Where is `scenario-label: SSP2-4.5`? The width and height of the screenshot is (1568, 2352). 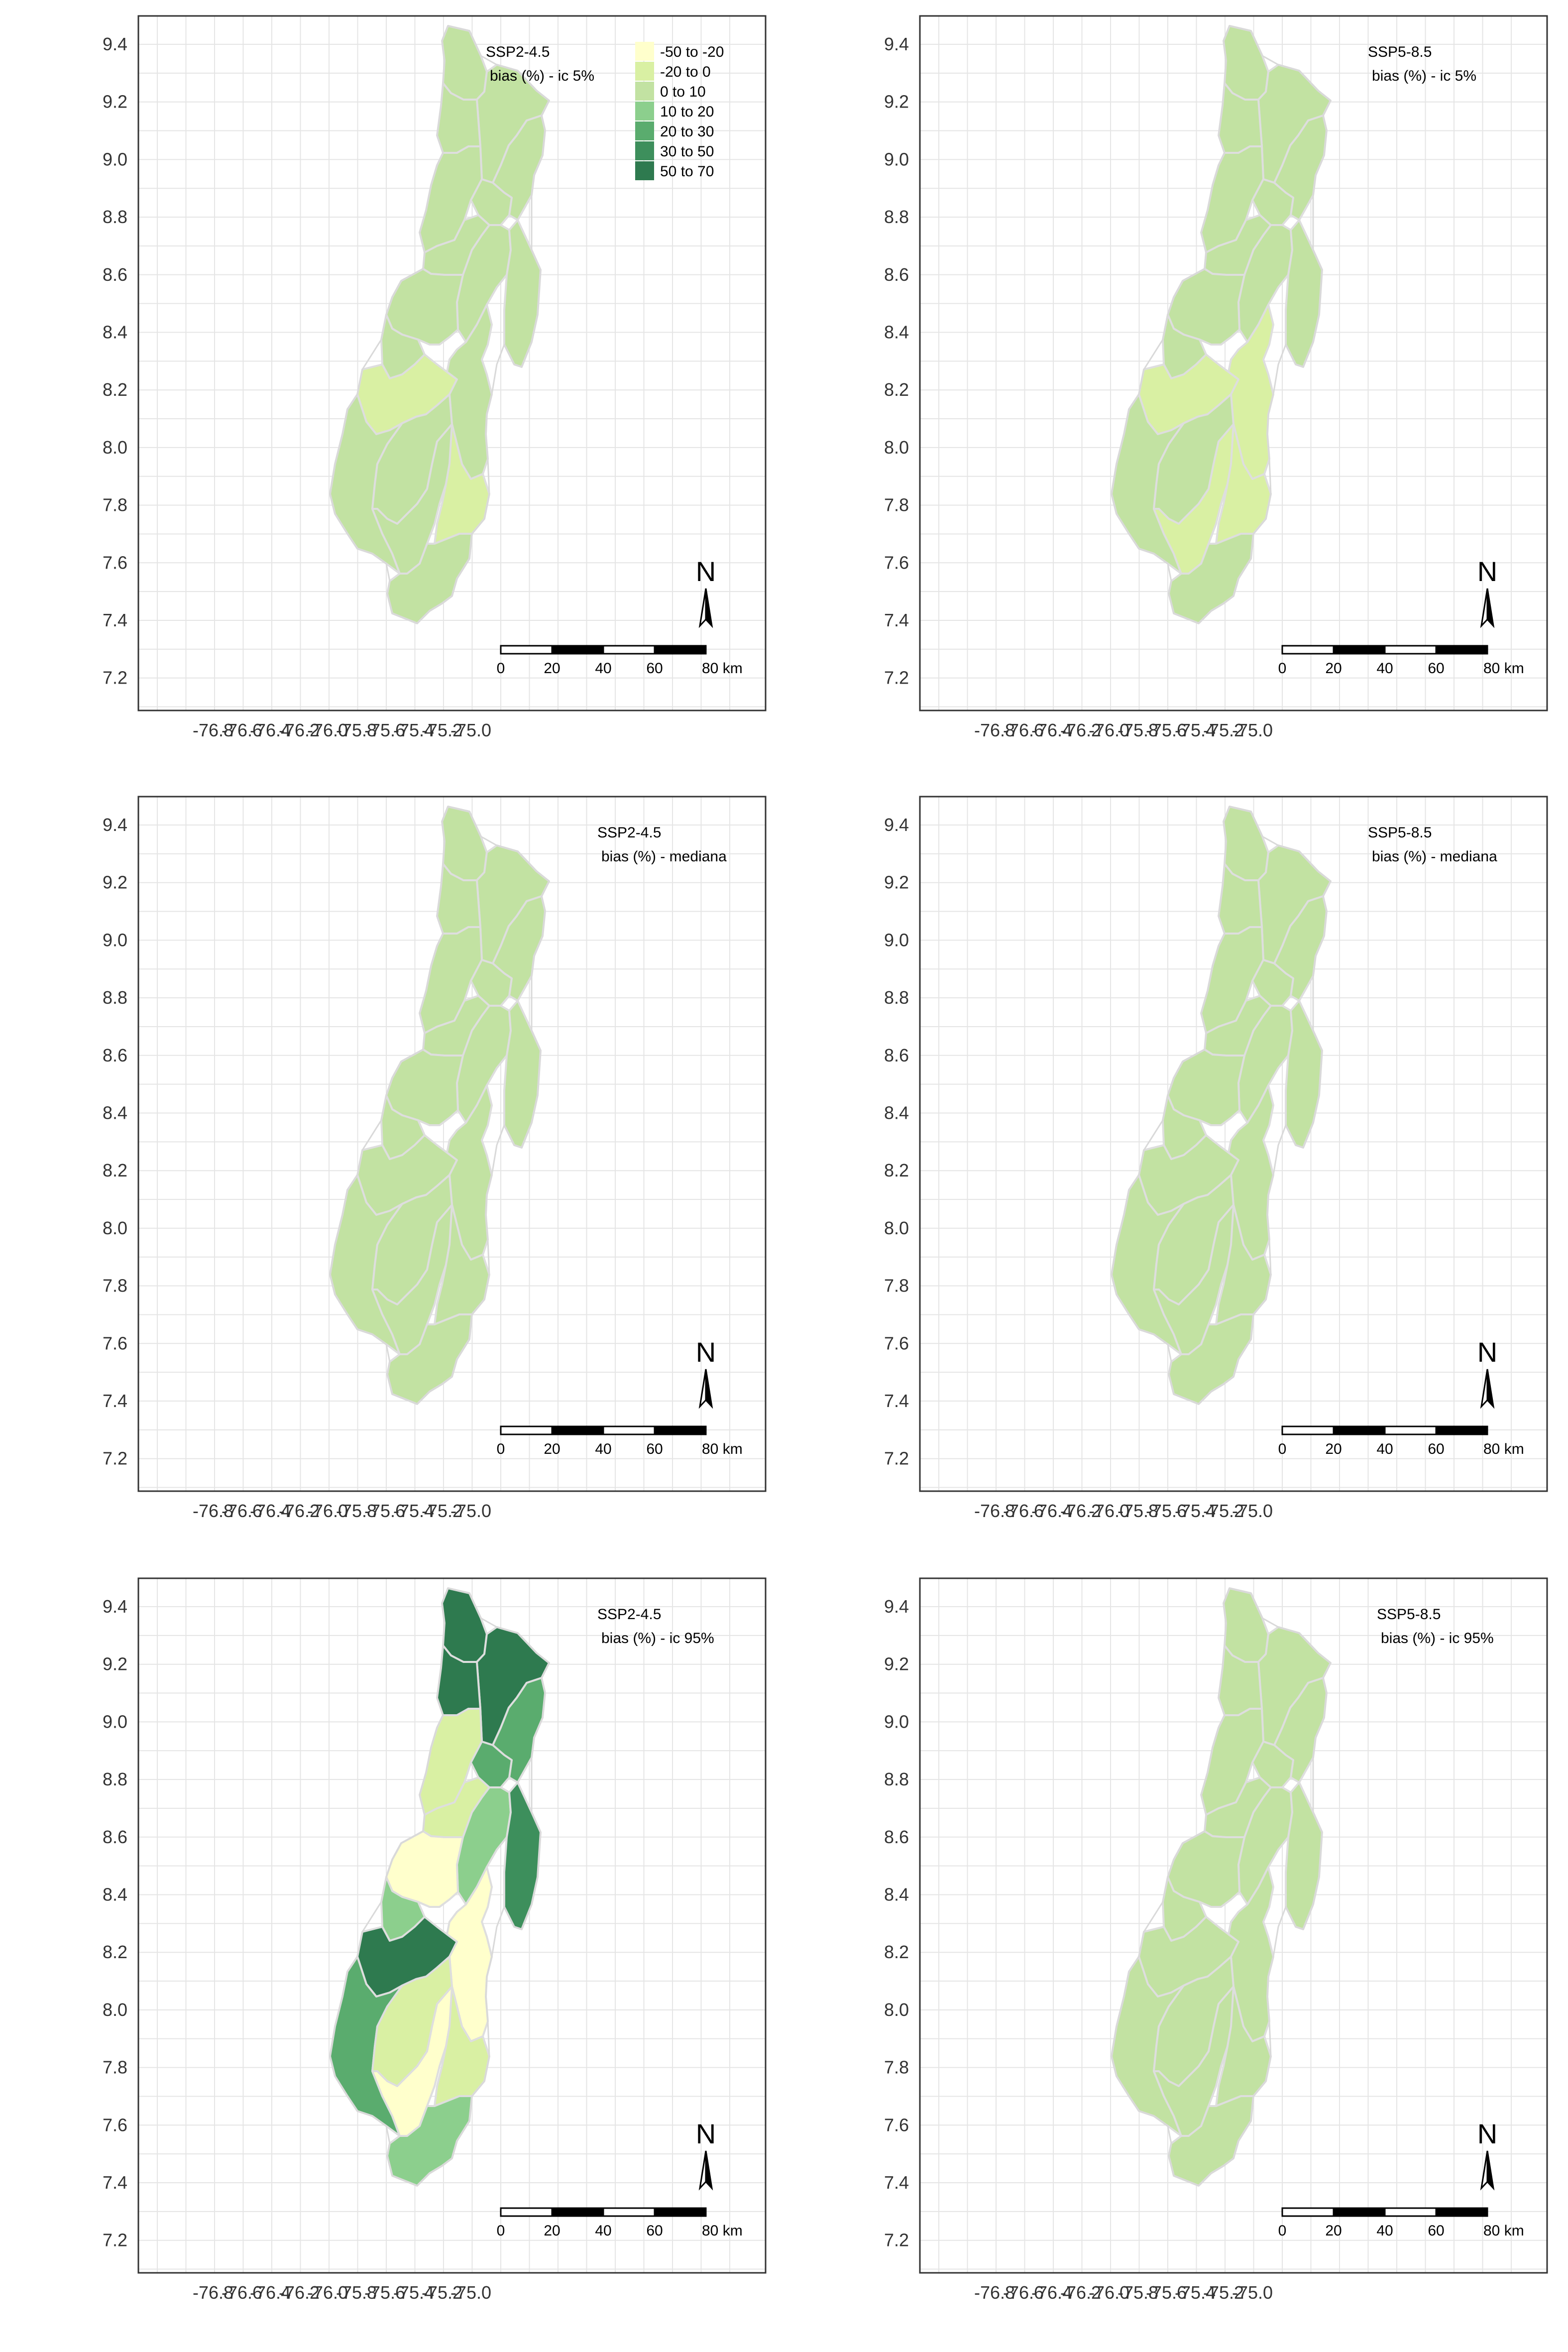
scenario-label: SSP2-4.5 is located at coordinates (629, 1614).